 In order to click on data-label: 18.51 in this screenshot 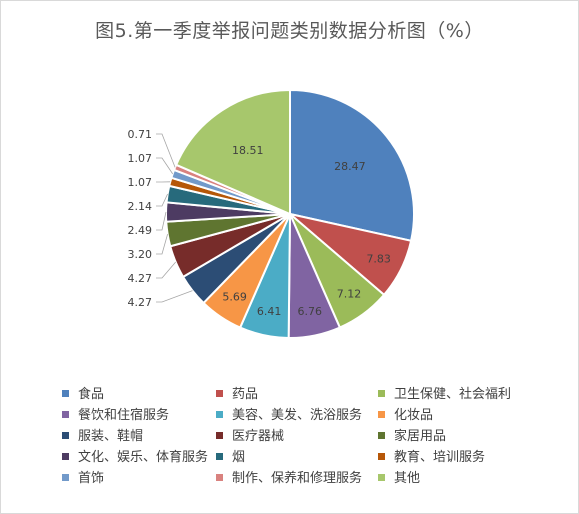, I will do `click(248, 150)`.